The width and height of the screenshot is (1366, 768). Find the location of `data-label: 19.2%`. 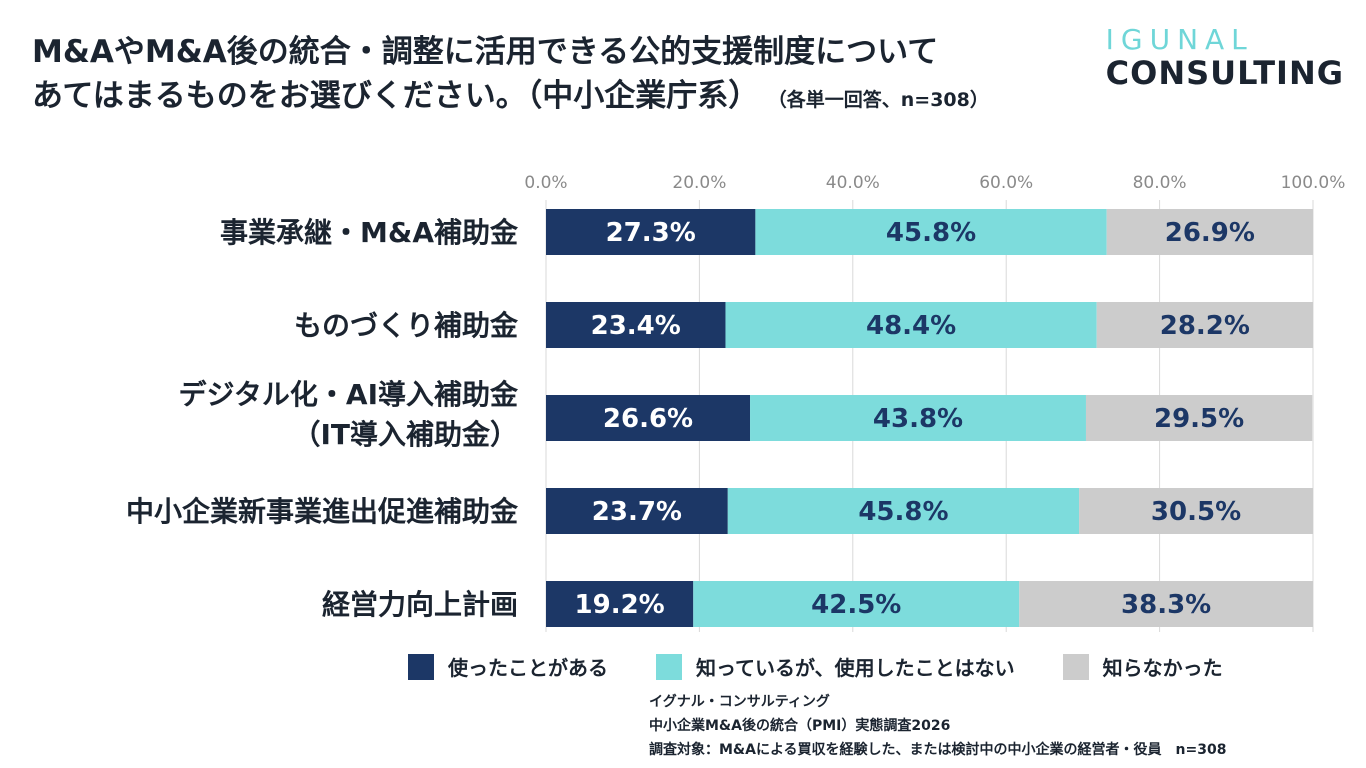

data-label: 19.2% is located at coordinates (620, 605).